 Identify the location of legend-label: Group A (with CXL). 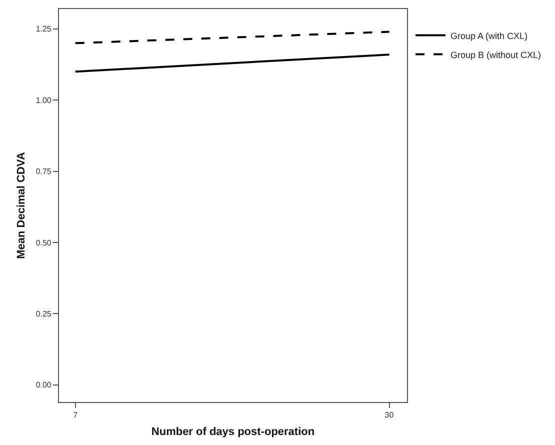
(489, 35).